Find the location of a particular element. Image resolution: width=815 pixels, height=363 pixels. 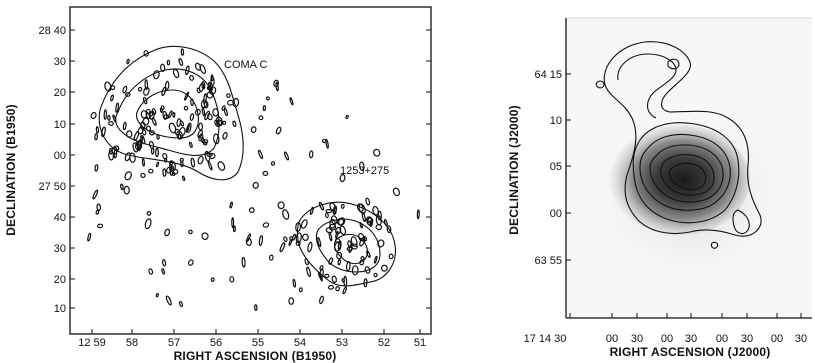

right-x-axis-label: RIGHT ASCENSION (J2000) is located at coordinates (690, 352).